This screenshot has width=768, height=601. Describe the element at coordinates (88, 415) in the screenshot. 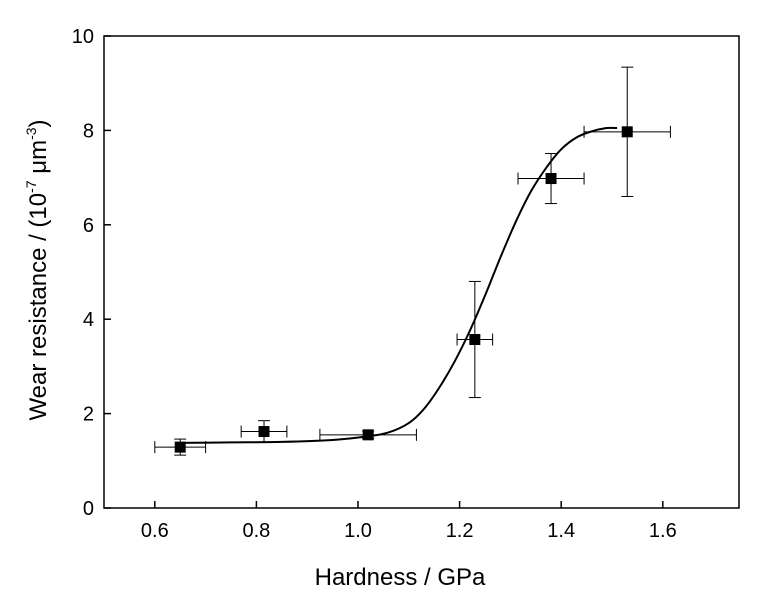

I see `y-tick-label: 2` at that location.